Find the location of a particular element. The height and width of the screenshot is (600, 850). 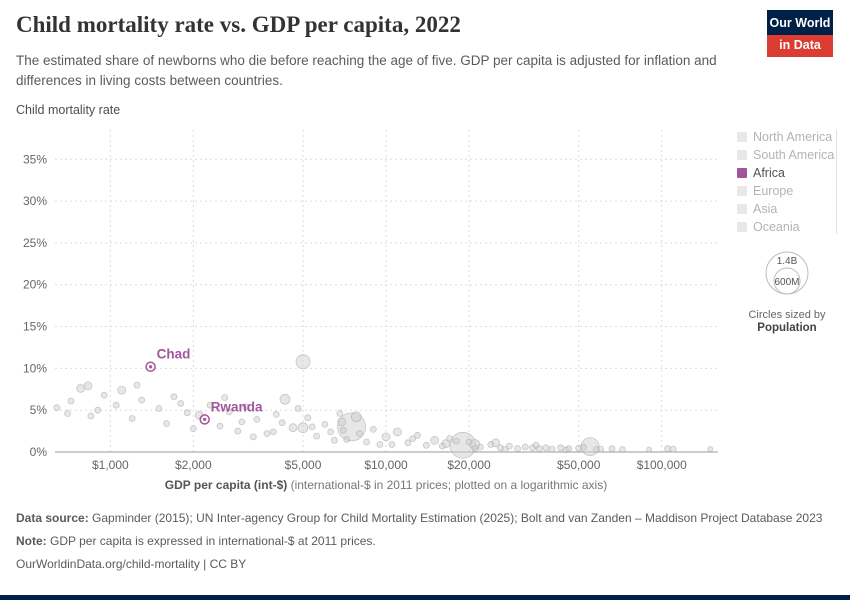

point-label: Chad is located at coordinates (174, 354).